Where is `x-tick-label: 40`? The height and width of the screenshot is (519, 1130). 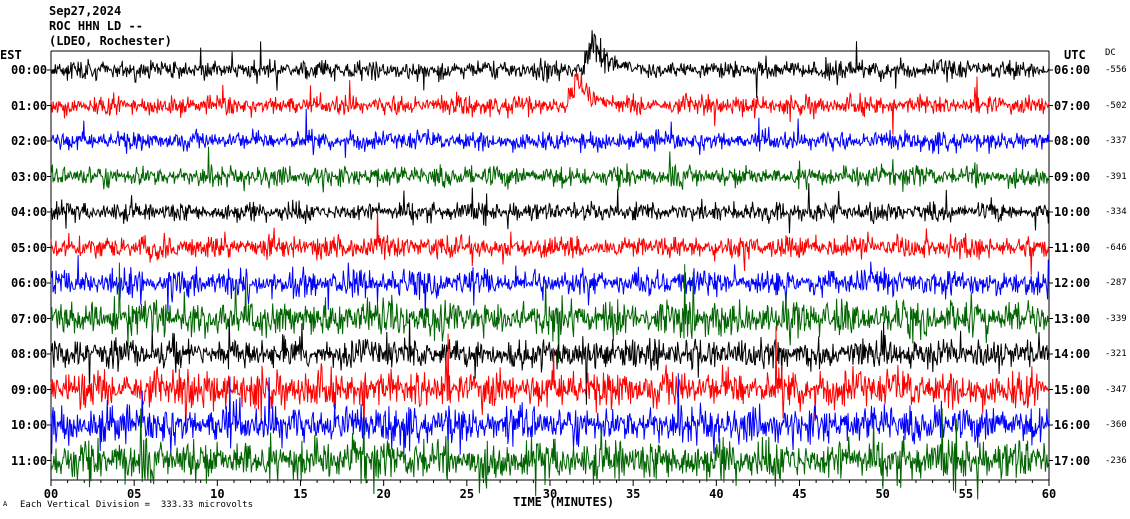 x-tick-label: 40 is located at coordinates (716, 494).